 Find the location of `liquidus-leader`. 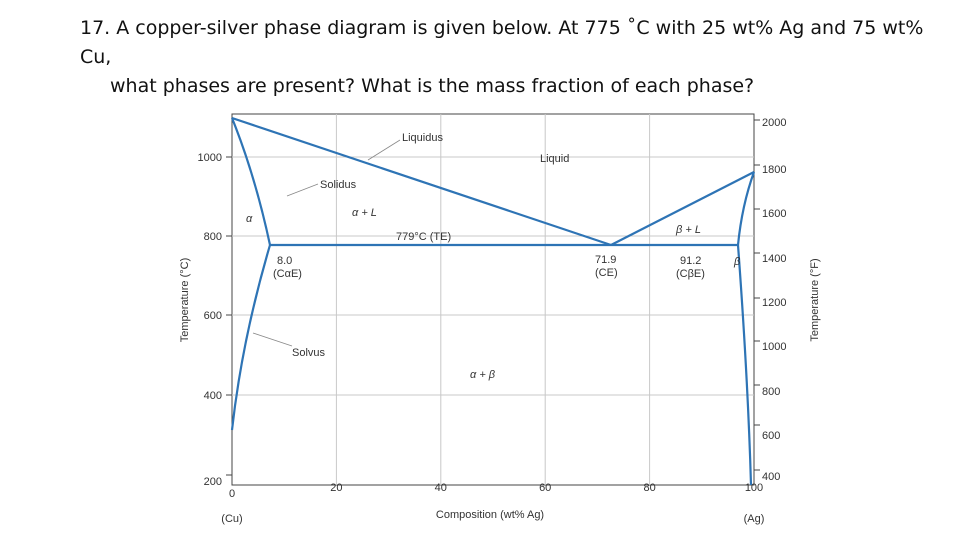

liquidus-leader is located at coordinates (384, 150).